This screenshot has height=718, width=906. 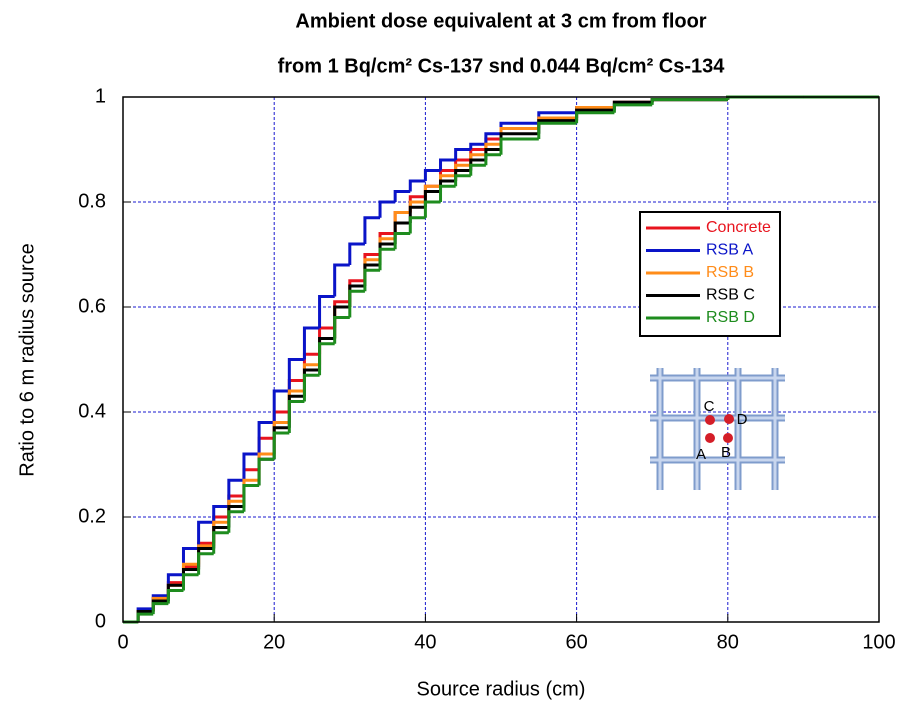 What do you see at coordinates (730, 272) in the screenshot?
I see `legend-label: RSB B` at bounding box center [730, 272].